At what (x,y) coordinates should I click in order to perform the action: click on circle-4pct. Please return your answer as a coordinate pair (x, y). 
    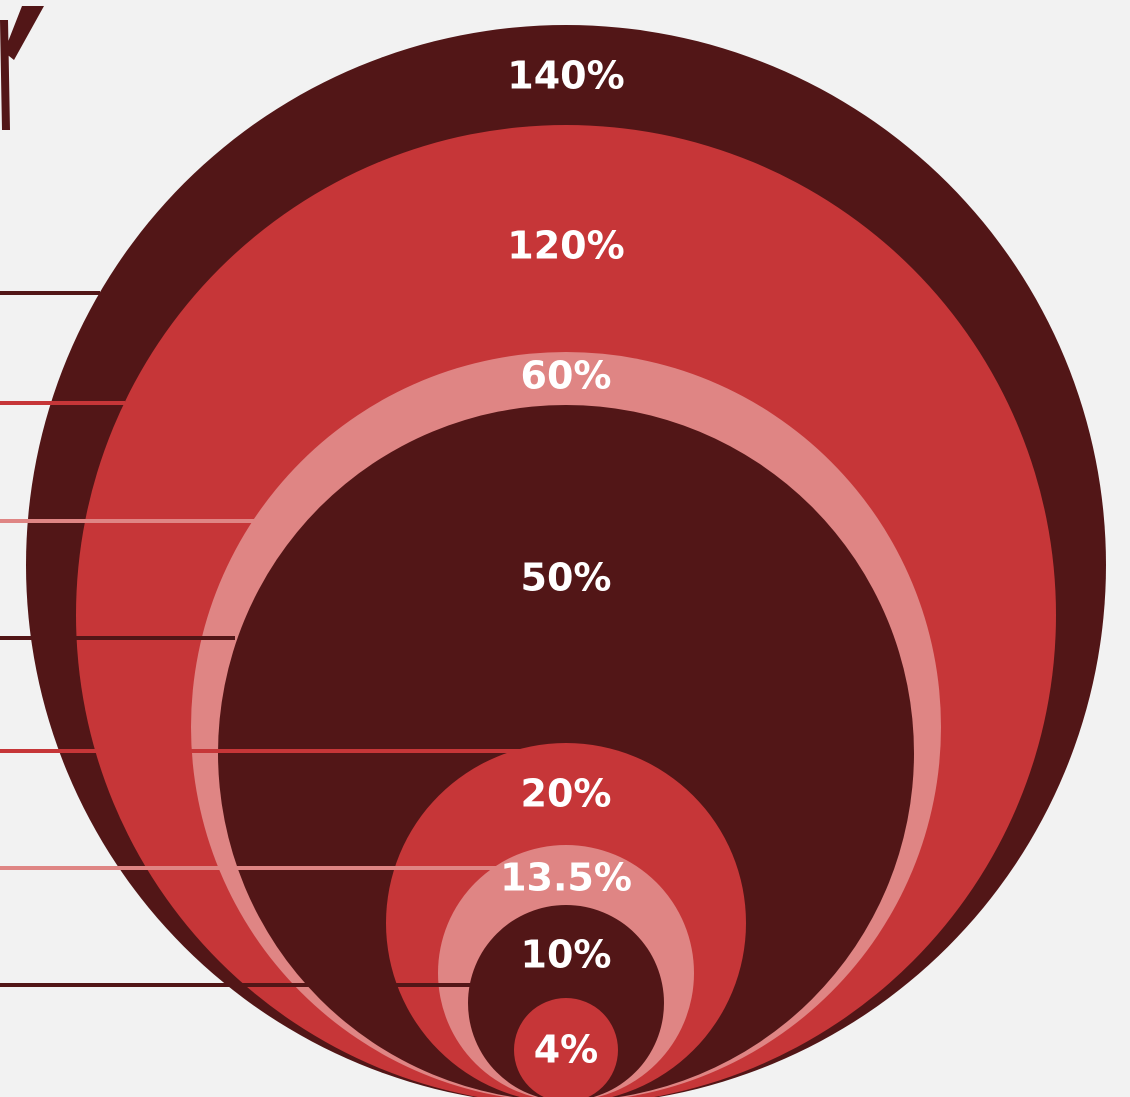
    Looking at the image, I should click on (566, 1047).